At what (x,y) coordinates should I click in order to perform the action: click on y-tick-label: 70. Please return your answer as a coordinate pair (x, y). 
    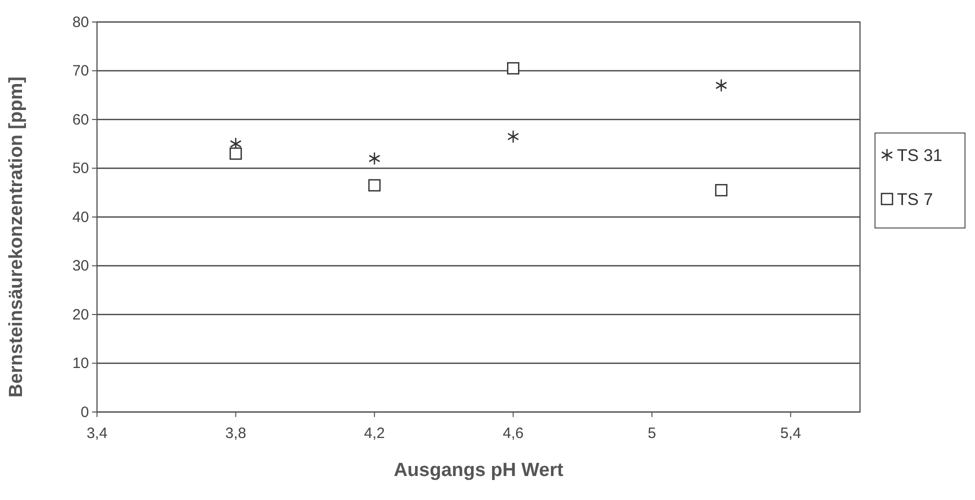
    Looking at the image, I should click on (80, 71).